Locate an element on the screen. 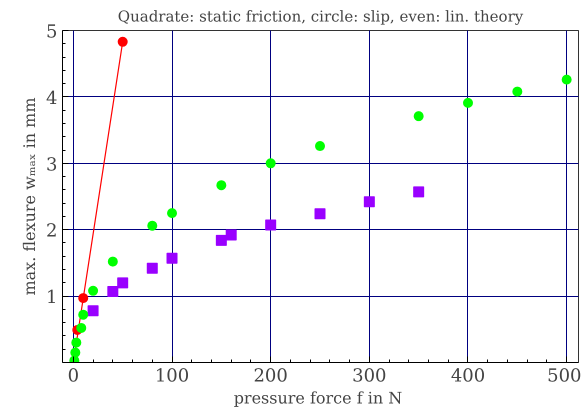 The height and width of the screenshot is (417, 581). y-axis-title: max. flexure wₘₐₓ in mm is located at coordinates (30, 197).